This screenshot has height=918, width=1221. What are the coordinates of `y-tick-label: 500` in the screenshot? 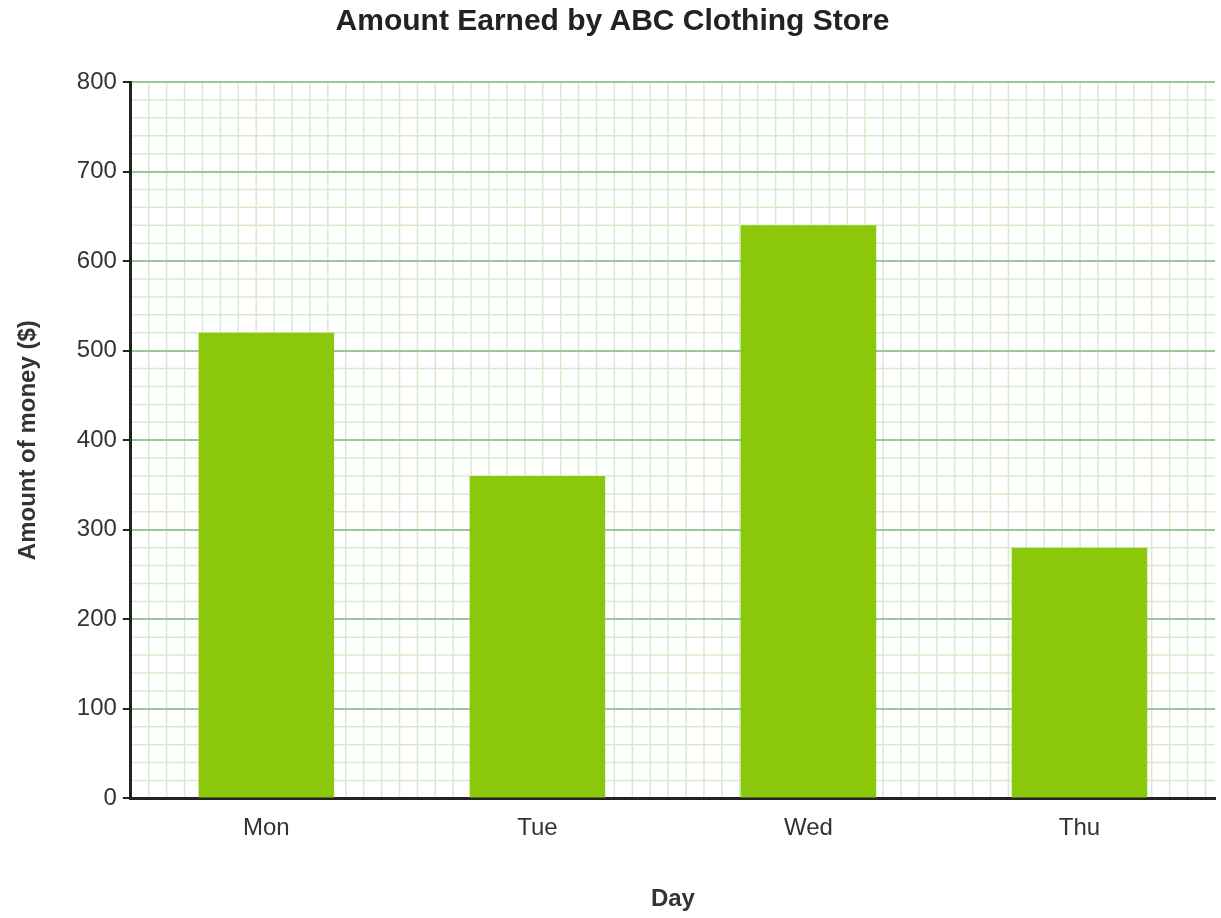 It's located at (96, 349).